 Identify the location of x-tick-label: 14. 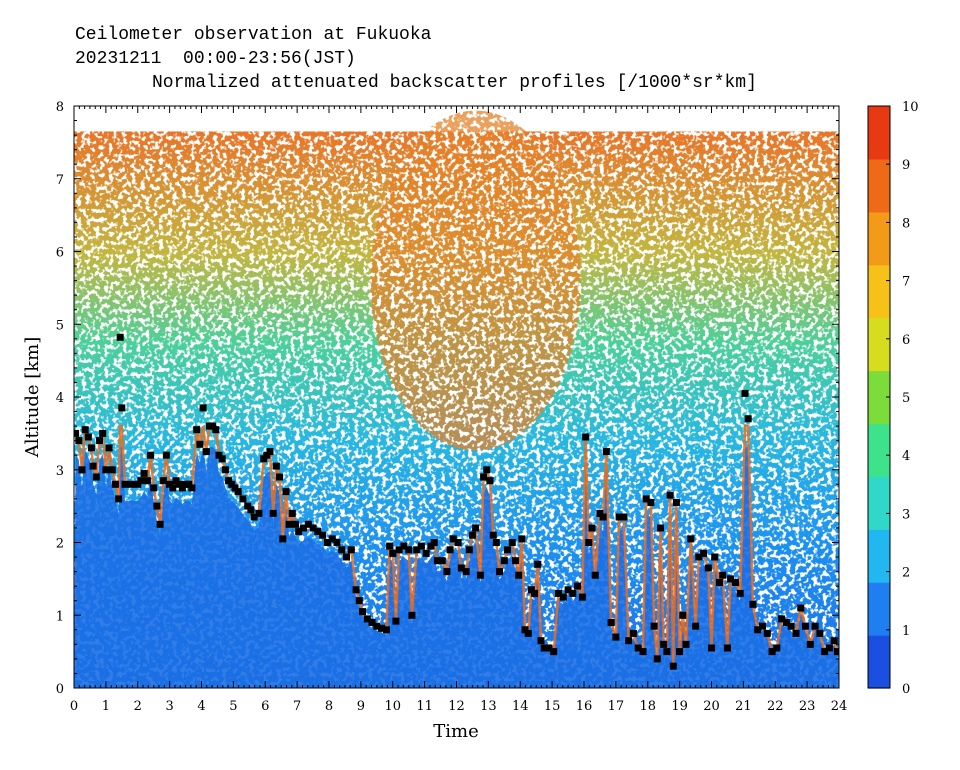
(520, 706).